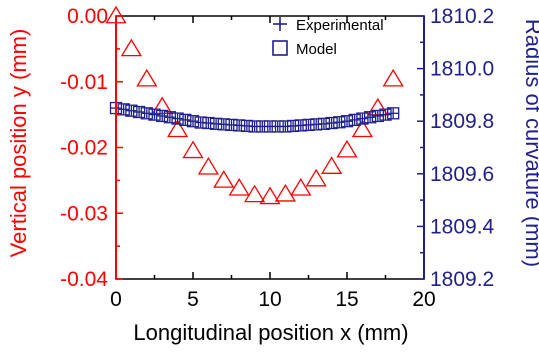  Describe the element at coordinates (316, 49) in the screenshot. I see `legend-label: Model` at that location.